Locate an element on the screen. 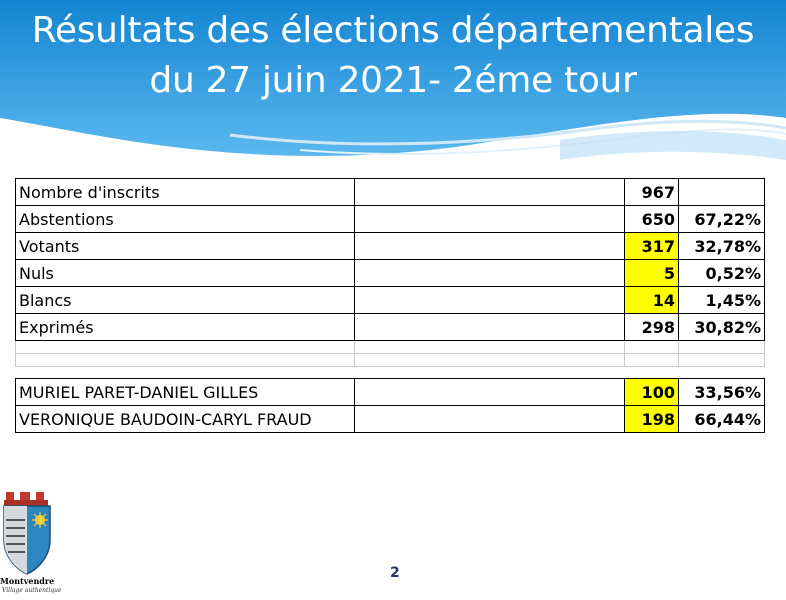  row-label: Blancs is located at coordinates (185, 300).